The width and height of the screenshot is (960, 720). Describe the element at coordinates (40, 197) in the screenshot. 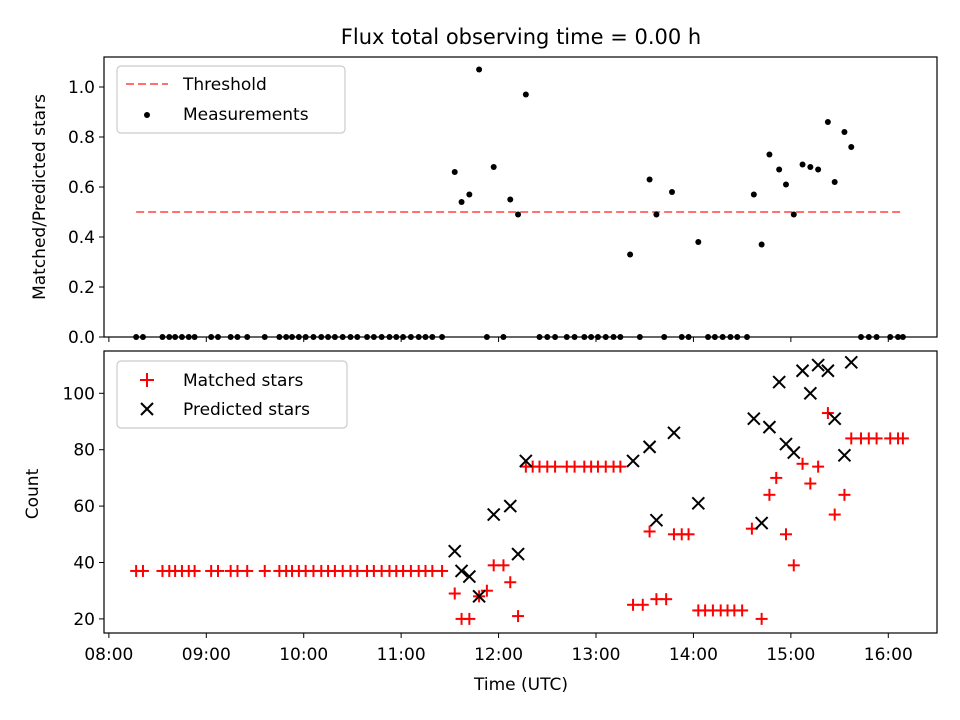

I see `top-y-axis-label: Matched/Predicted stars` at that location.